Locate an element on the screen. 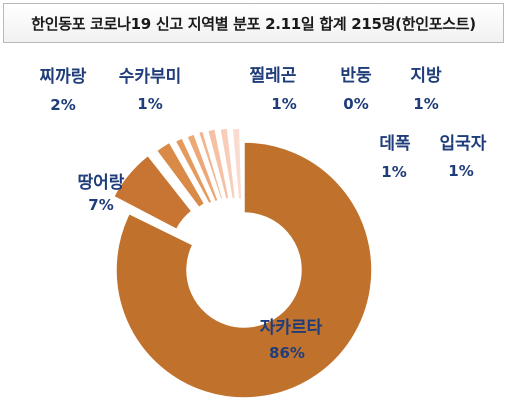  slice-value-9: 1% is located at coordinates (460, 171).